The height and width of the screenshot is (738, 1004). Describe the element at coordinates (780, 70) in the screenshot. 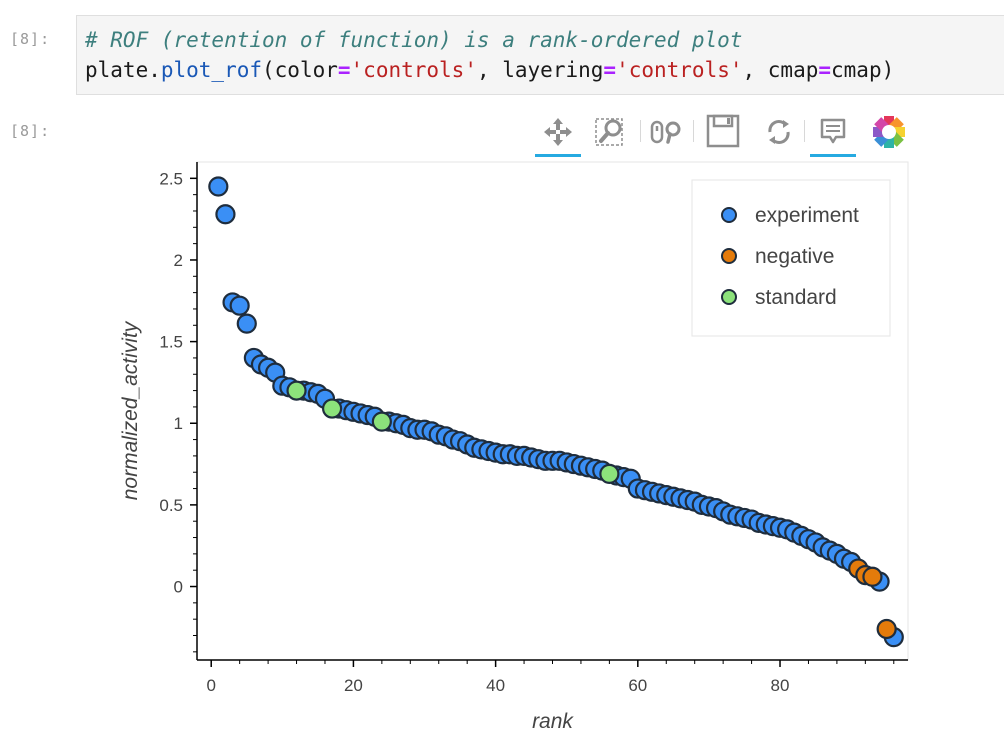

I see `code-token: , cmap` at that location.